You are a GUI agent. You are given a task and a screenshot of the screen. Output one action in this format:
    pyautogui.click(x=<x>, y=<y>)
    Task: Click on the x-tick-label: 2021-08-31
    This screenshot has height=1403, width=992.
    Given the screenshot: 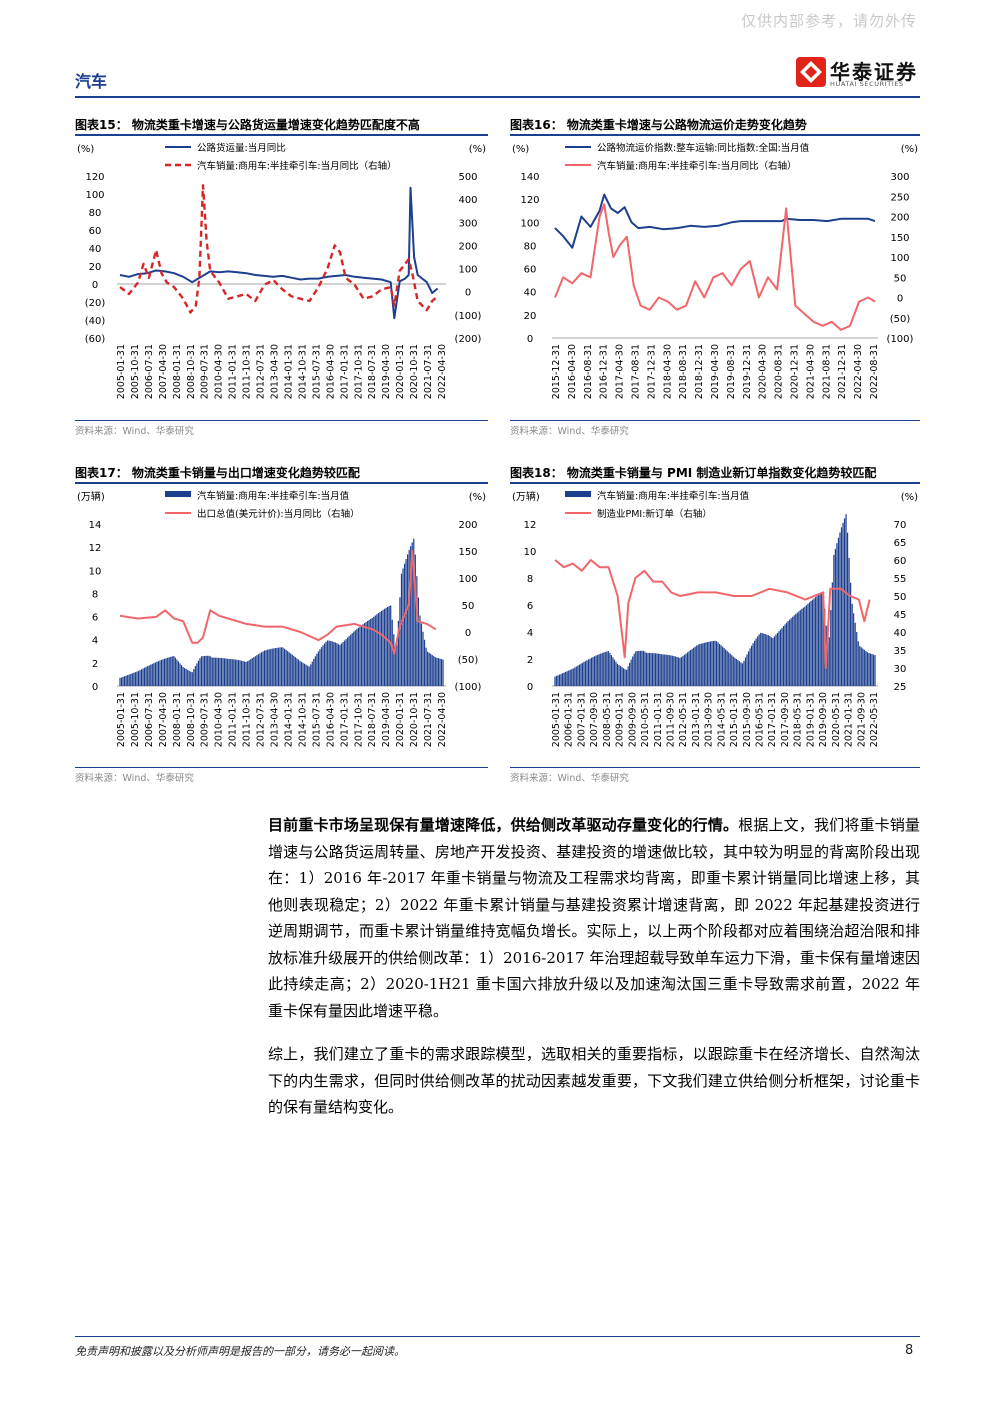 What is the action you would take?
    pyautogui.click(x=826, y=371)
    